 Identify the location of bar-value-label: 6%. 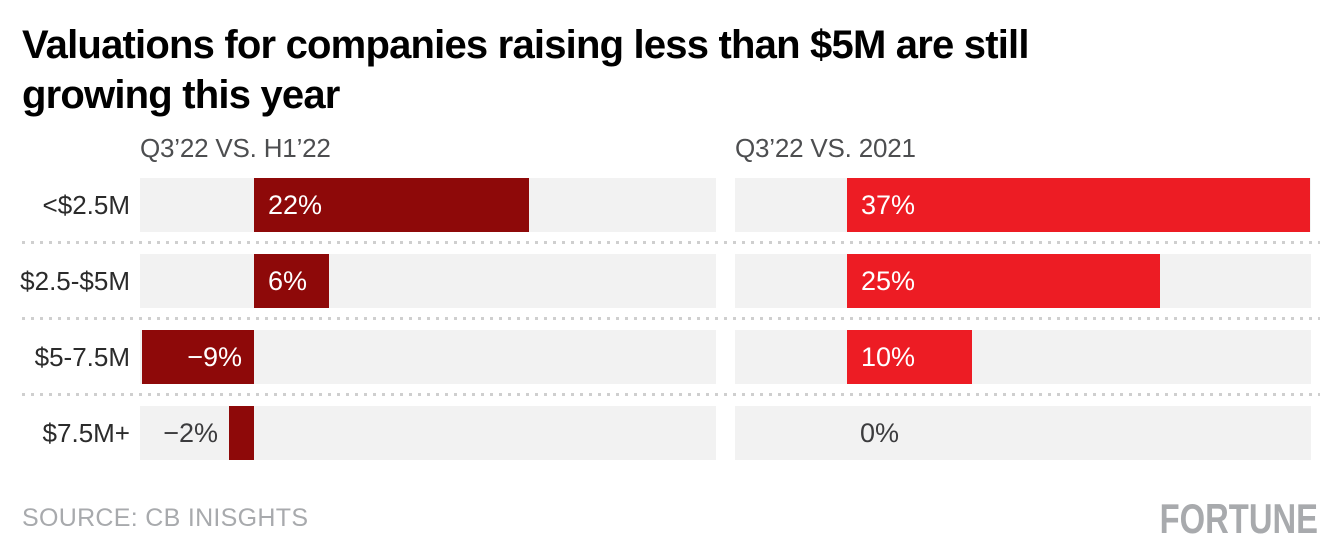
(288, 281).